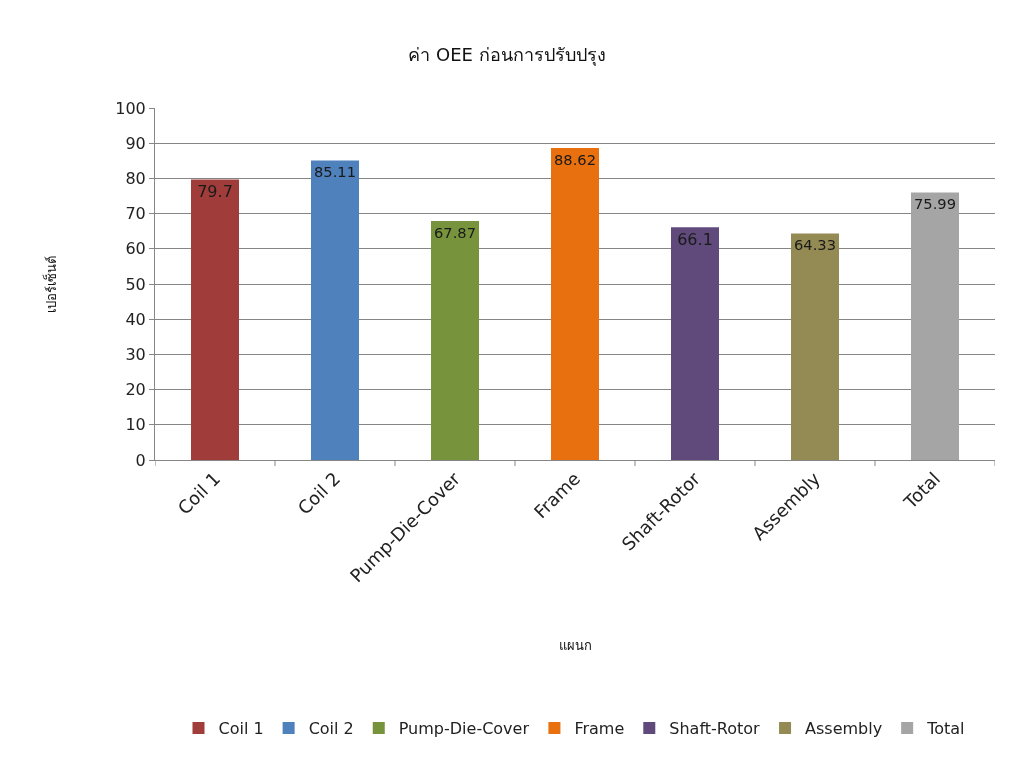 This screenshot has width=1014, height=760. What do you see at coordinates (241, 729) in the screenshot?
I see `legend-label: Coil 1` at bounding box center [241, 729].